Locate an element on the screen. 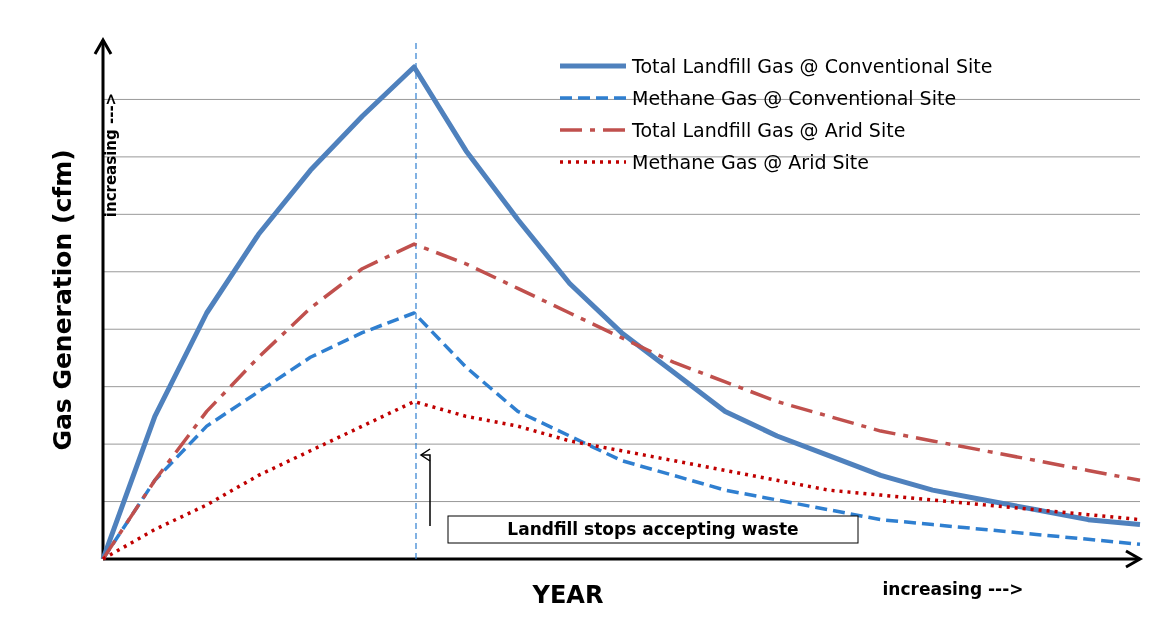  legend-label: Total Landfill Gas @ Conventional Site is located at coordinates (812, 66).